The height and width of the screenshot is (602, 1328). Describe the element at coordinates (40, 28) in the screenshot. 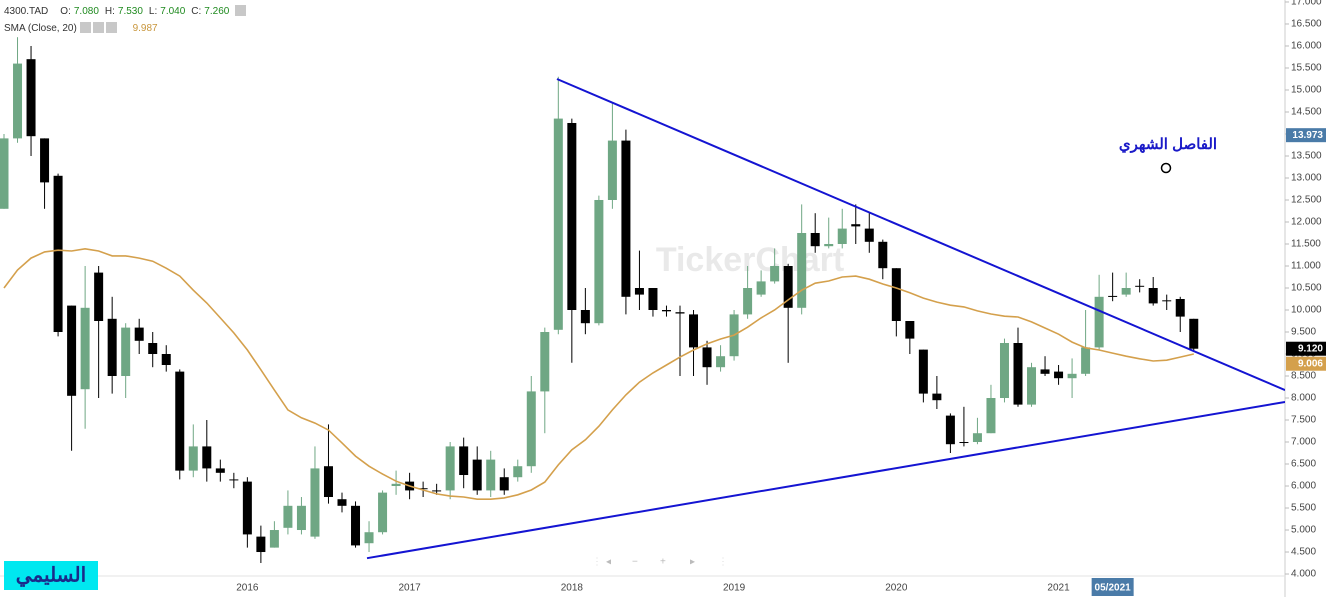

I see `indicator-name: SMA (Close, 20)` at that location.